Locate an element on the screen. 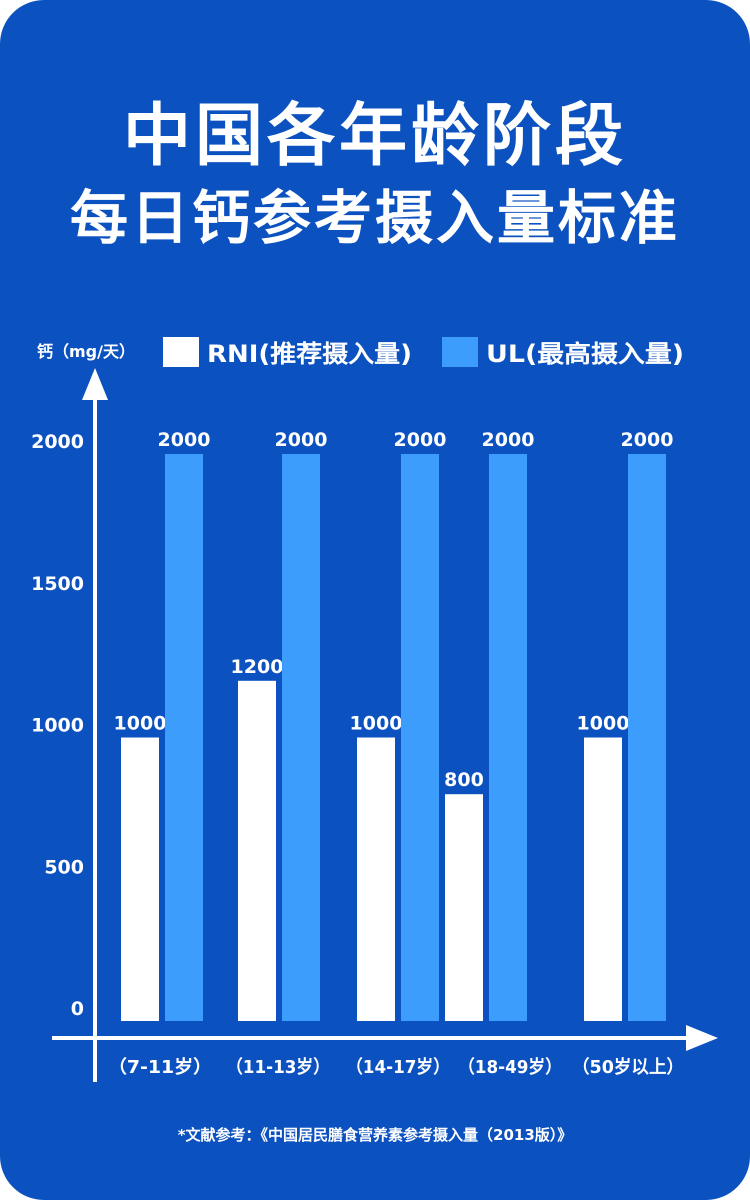 This screenshot has width=750, height=1200. y-axis-arrow is located at coordinates (95, 384).